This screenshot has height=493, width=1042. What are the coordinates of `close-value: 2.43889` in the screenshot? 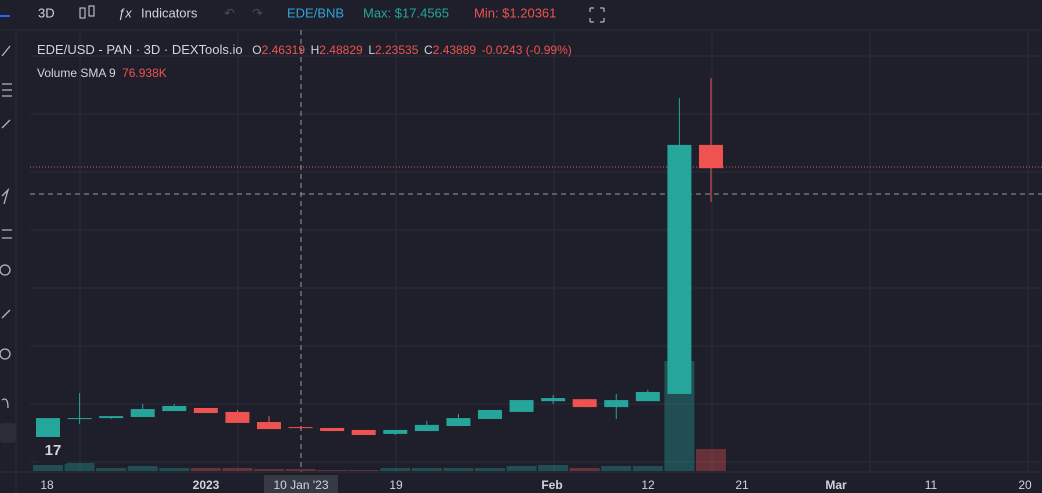 It's located at (455, 50).